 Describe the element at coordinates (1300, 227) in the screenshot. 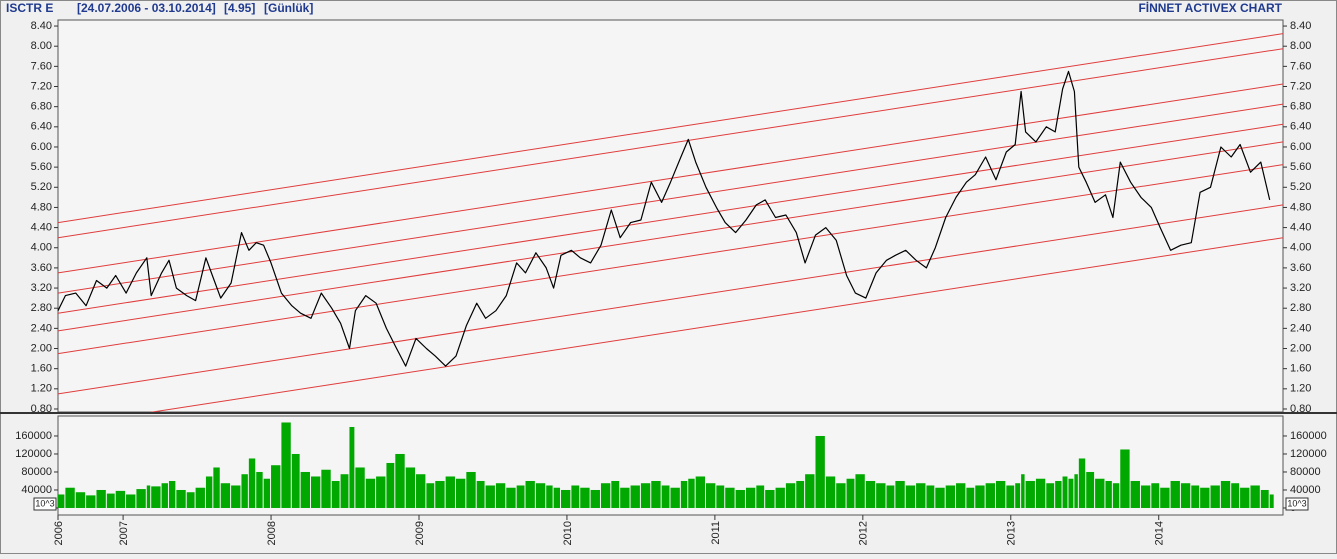

I see `y-tick-label: 4.40` at that location.